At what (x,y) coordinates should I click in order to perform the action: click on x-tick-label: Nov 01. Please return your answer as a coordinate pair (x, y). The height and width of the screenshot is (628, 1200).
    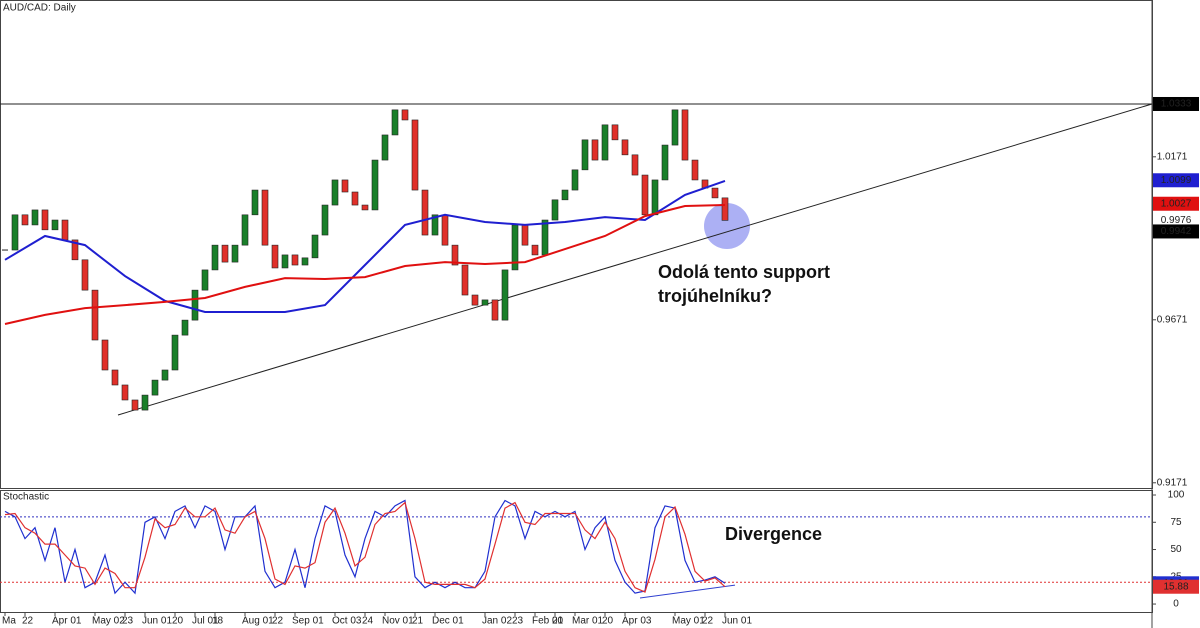
    Looking at the image, I should click on (398, 621).